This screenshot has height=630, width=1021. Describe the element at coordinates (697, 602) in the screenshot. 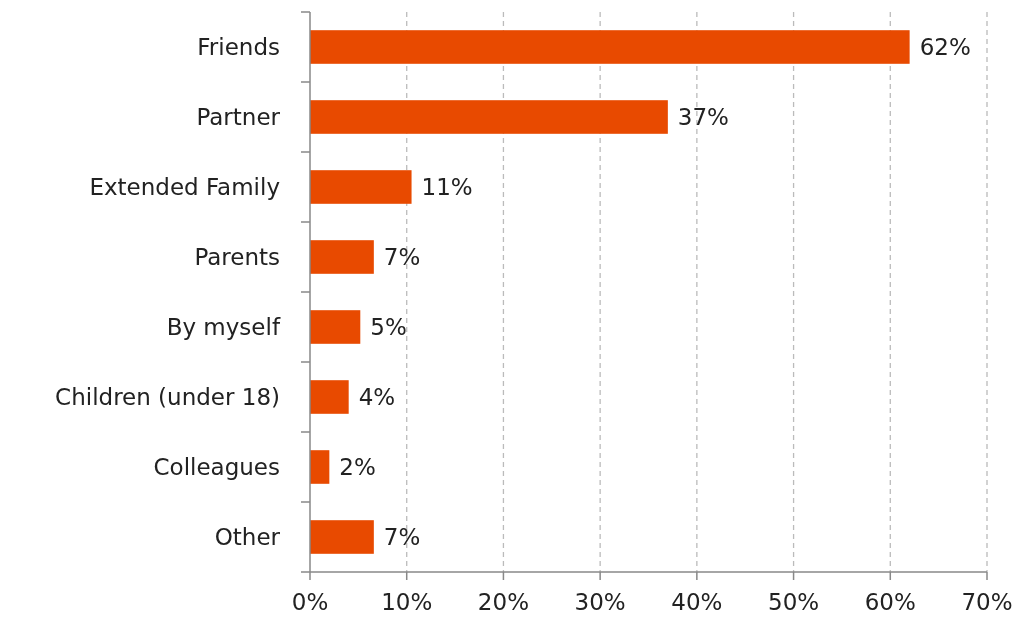

I see `x-tick-label: 40%` at that location.